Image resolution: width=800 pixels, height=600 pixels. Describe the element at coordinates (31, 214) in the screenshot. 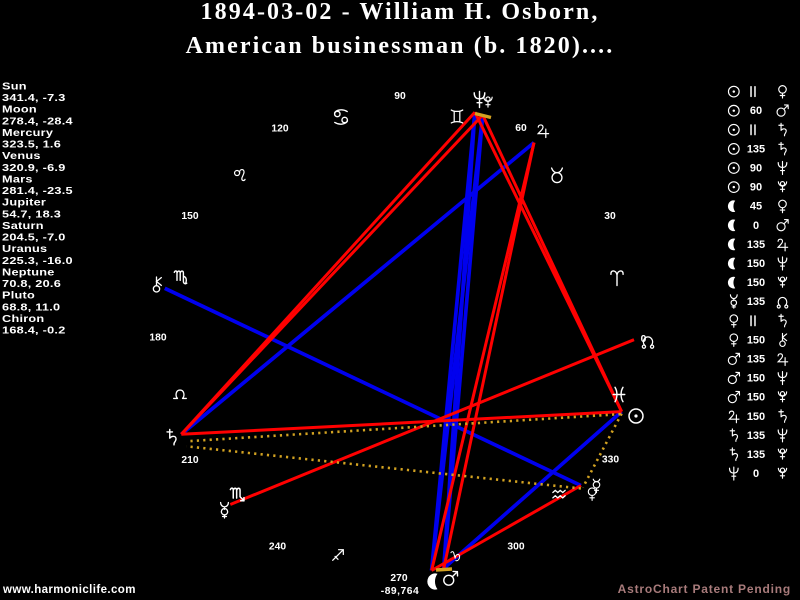

I see `svg-text: 54.7, 18.3` at that location.